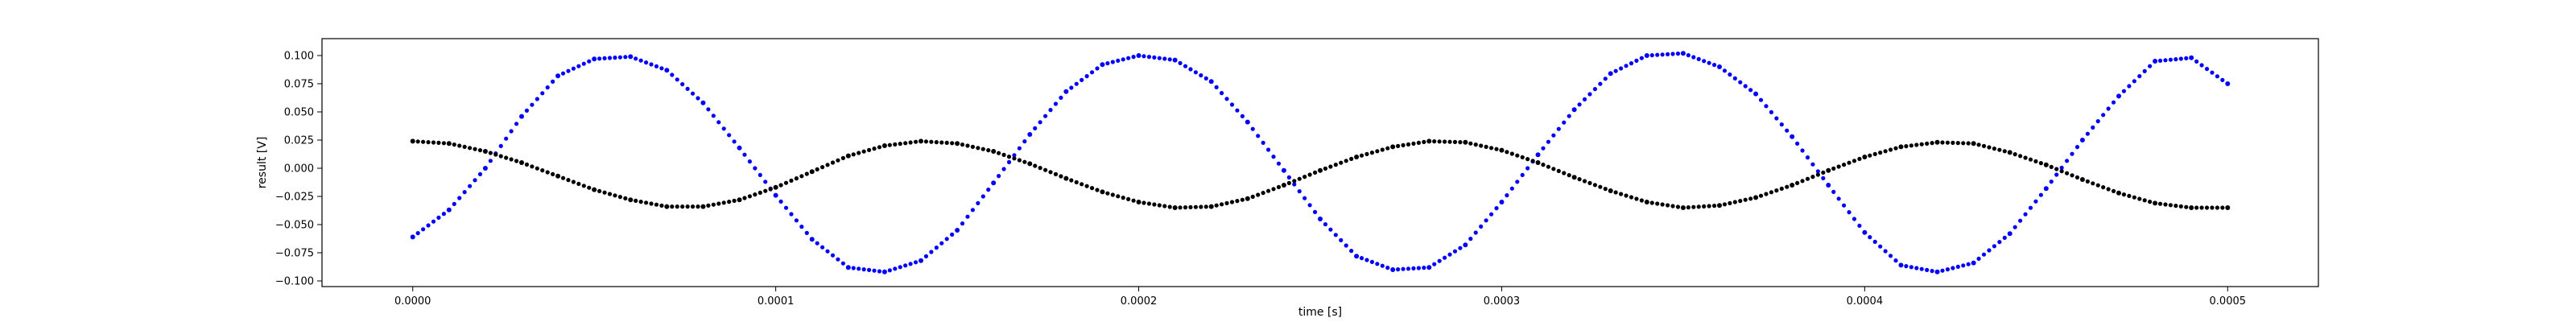 The height and width of the screenshot is (322, 2576). Describe the element at coordinates (412, 301) in the screenshot. I see `x-tick-label: 0.0000` at that location.